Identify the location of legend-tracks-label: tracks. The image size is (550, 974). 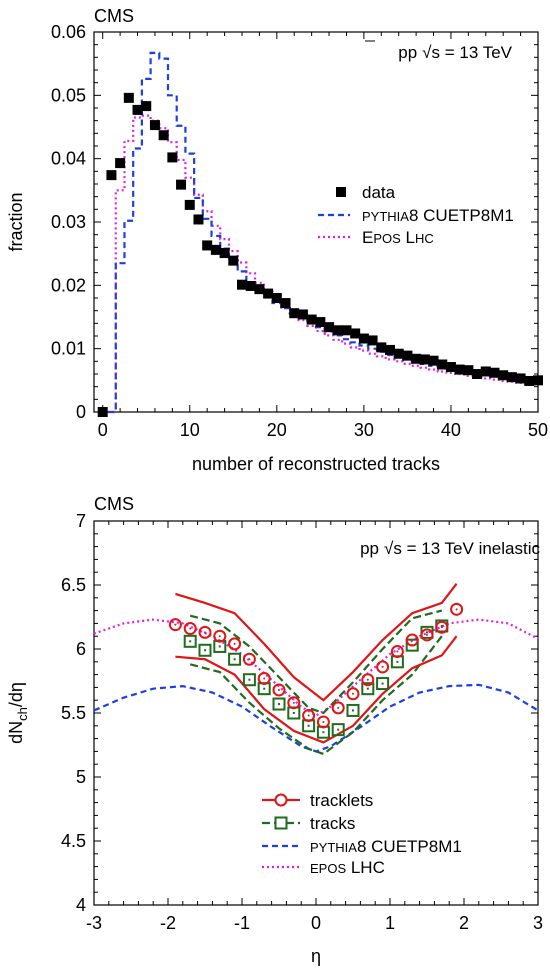
(332, 823).